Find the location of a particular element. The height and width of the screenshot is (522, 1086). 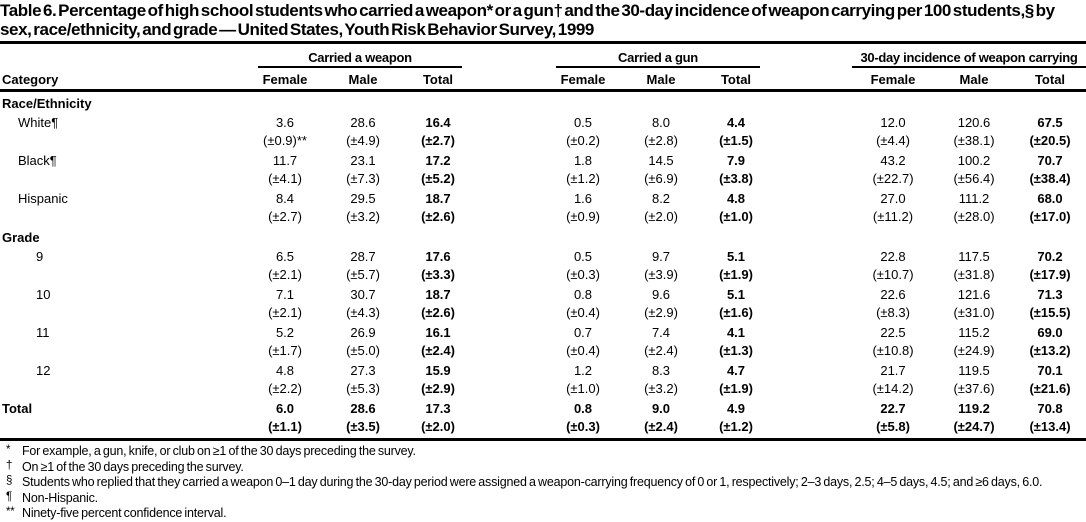

cell: (±6.9) is located at coordinates (661, 178).